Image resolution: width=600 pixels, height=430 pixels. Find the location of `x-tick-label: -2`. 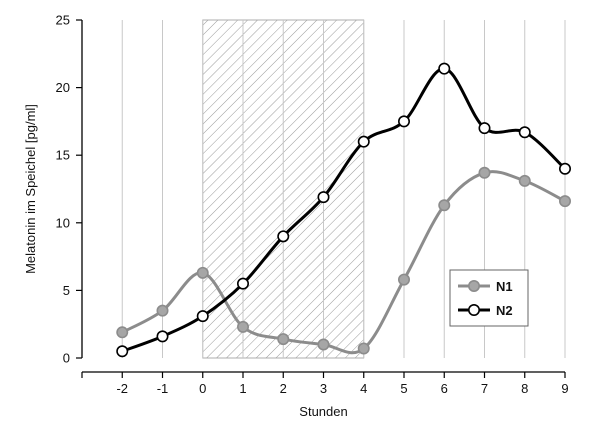

x-tick-label: -2 is located at coordinates (122, 388).